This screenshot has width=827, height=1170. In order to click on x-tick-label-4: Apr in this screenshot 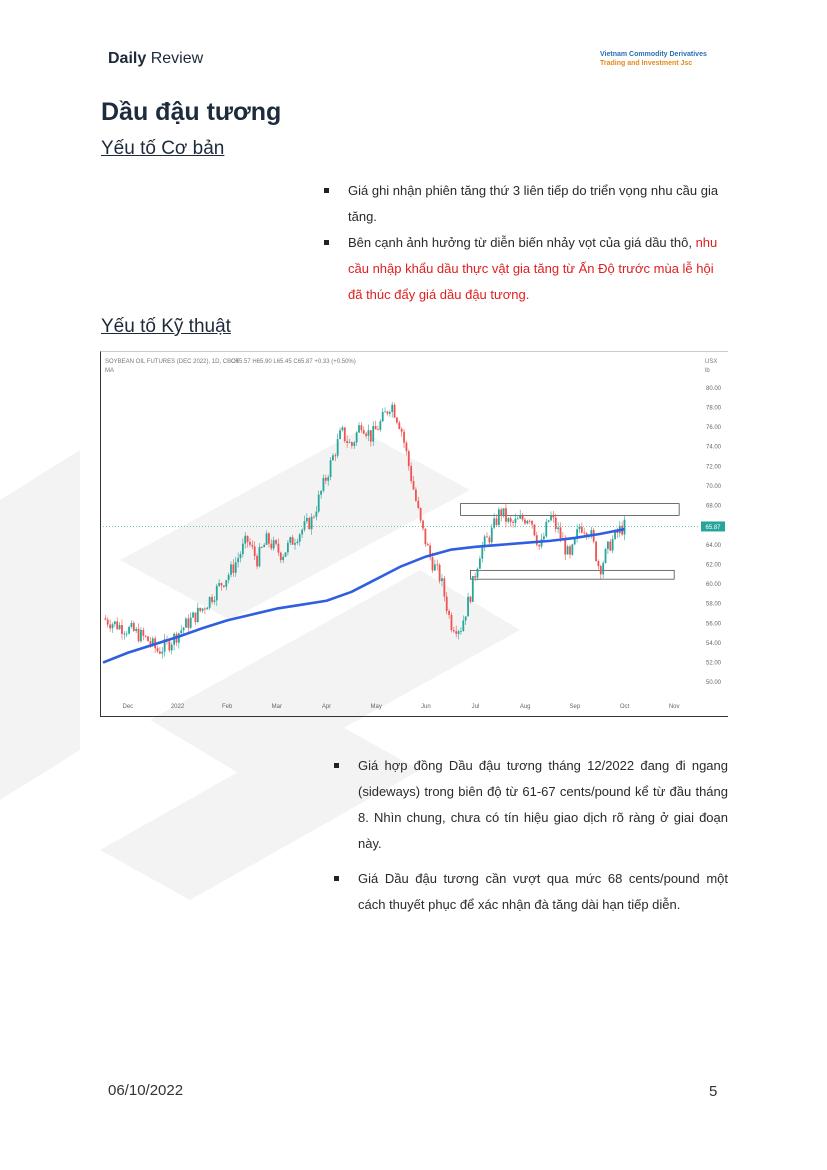, I will do `click(326, 707)`.